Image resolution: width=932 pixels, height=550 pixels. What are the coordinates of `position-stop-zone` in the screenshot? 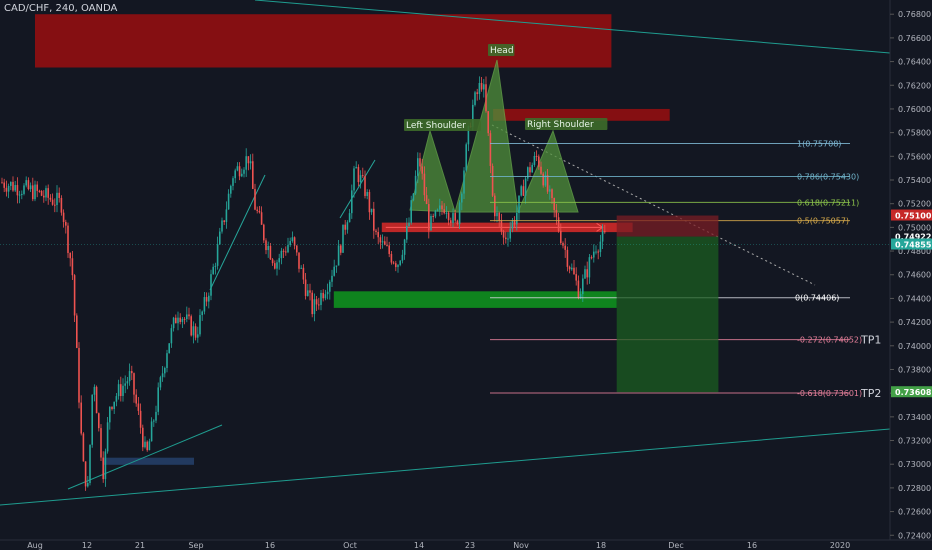 It's located at (667, 226).